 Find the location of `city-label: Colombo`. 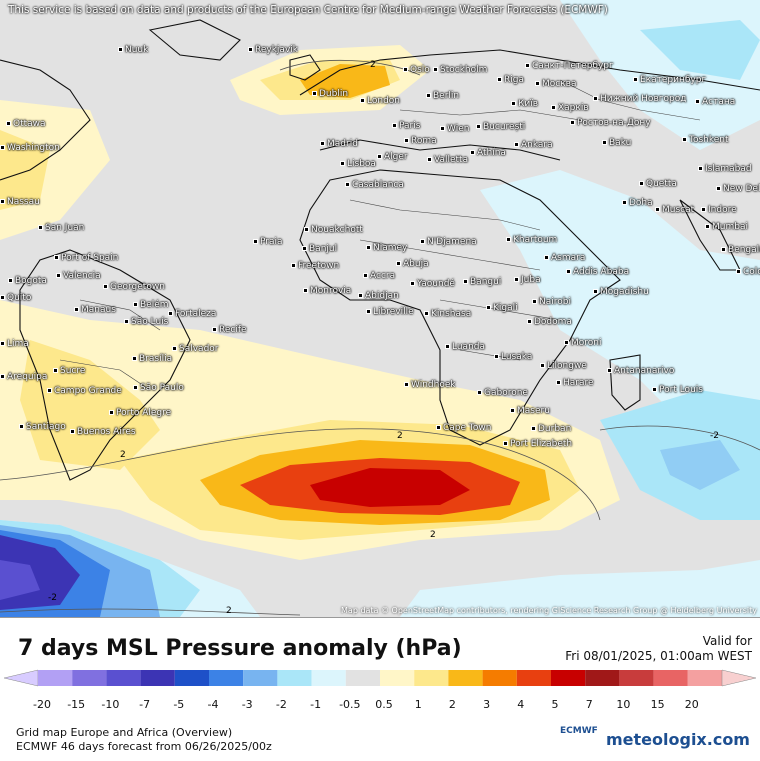

city-label: Colombo is located at coordinates (748, 272).